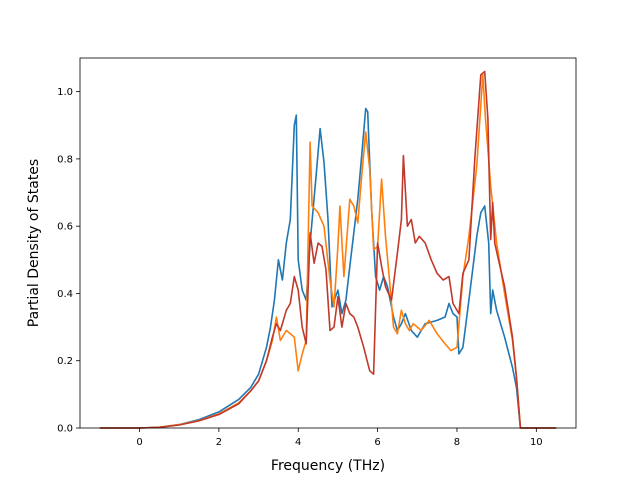 This screenshot has height=480, width=640. What do you see at coordinates (377, 442) in the screenshot?
I see `x-tick-label: 6` at bounding box center [377, 442].